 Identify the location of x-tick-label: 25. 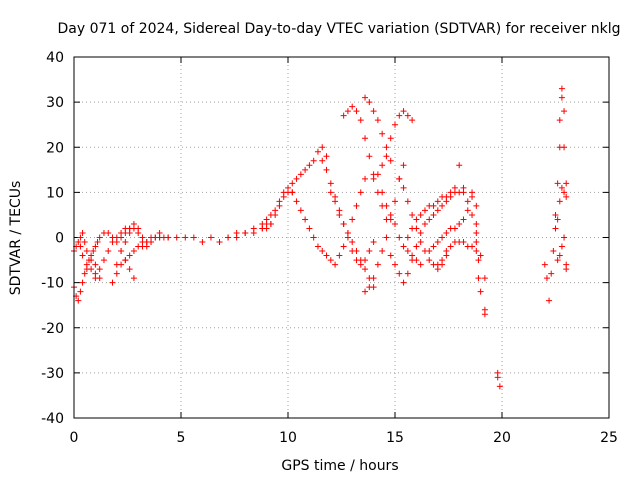
(609, 438).